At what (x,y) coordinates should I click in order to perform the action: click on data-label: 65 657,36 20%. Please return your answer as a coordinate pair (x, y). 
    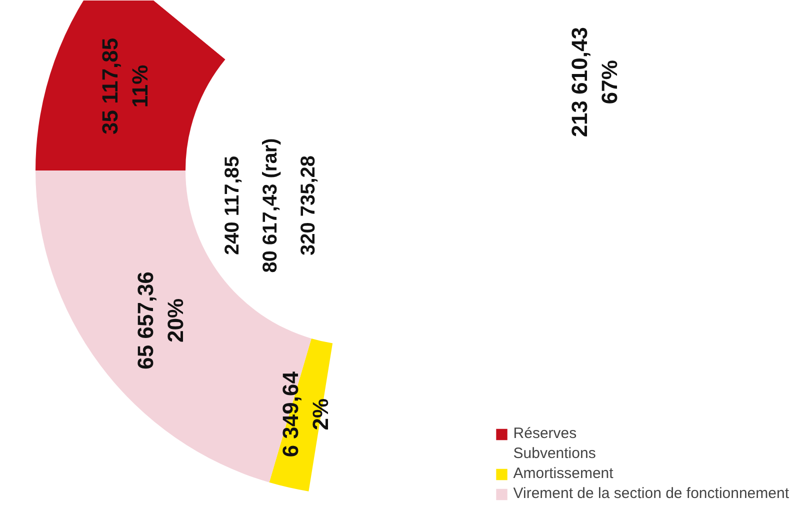
    Looking at the image, I should click on (160, 320).